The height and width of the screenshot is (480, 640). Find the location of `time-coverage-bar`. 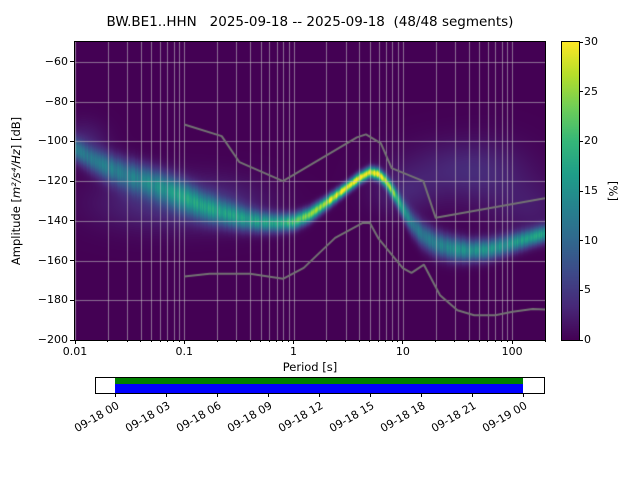

time-coverage-bar is located at coordinates (319, 385).